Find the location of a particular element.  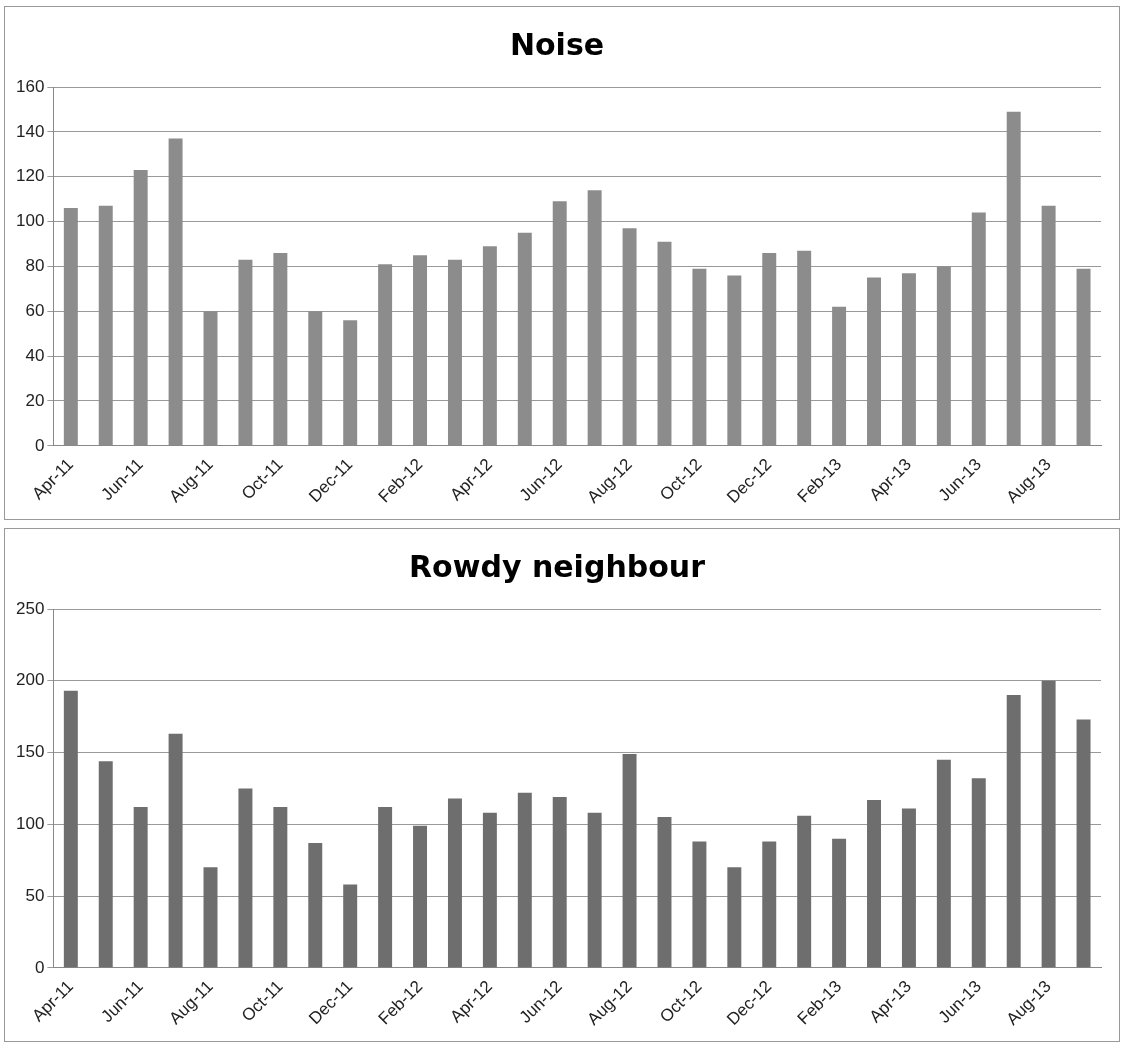

chart-title: Rowdy neighbour is located at coordinates (557, 566).